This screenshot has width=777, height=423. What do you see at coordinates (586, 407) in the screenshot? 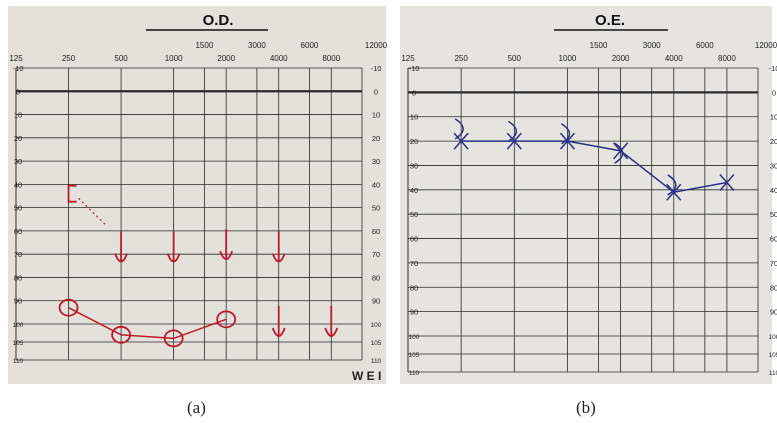
I see `caption-b: (b)` at bounding box center [586, 407].